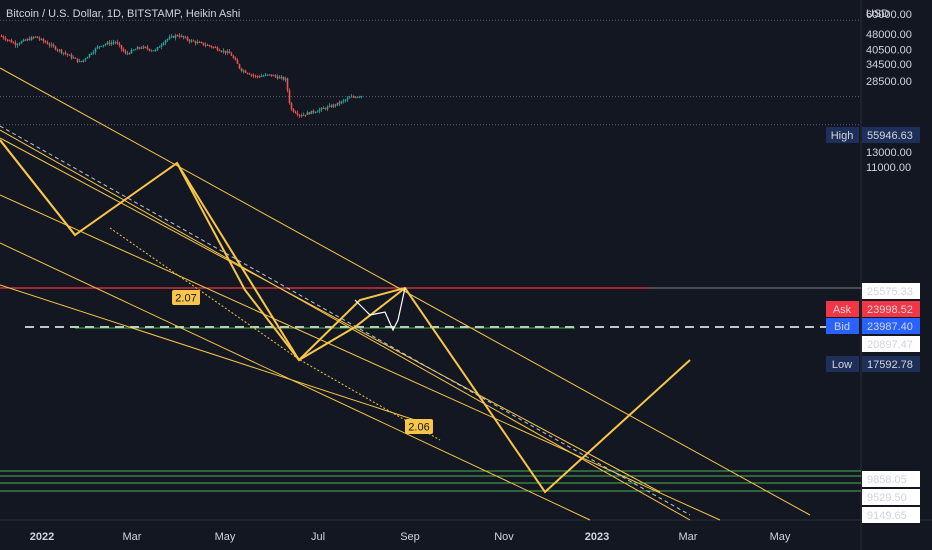  I want to click on x-tick-label: 2022, so click(42, 537).